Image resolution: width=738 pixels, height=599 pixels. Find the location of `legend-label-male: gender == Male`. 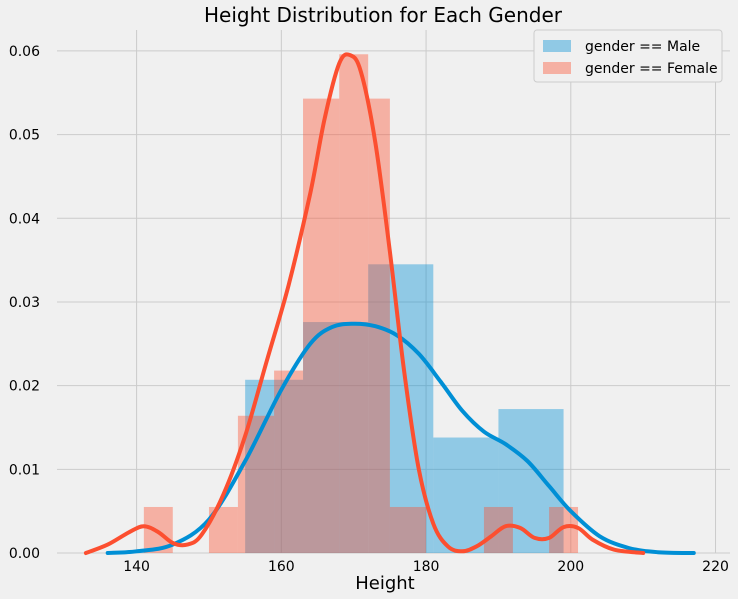

legend-label-male: gender == Male is located at coordinates (642, 47).